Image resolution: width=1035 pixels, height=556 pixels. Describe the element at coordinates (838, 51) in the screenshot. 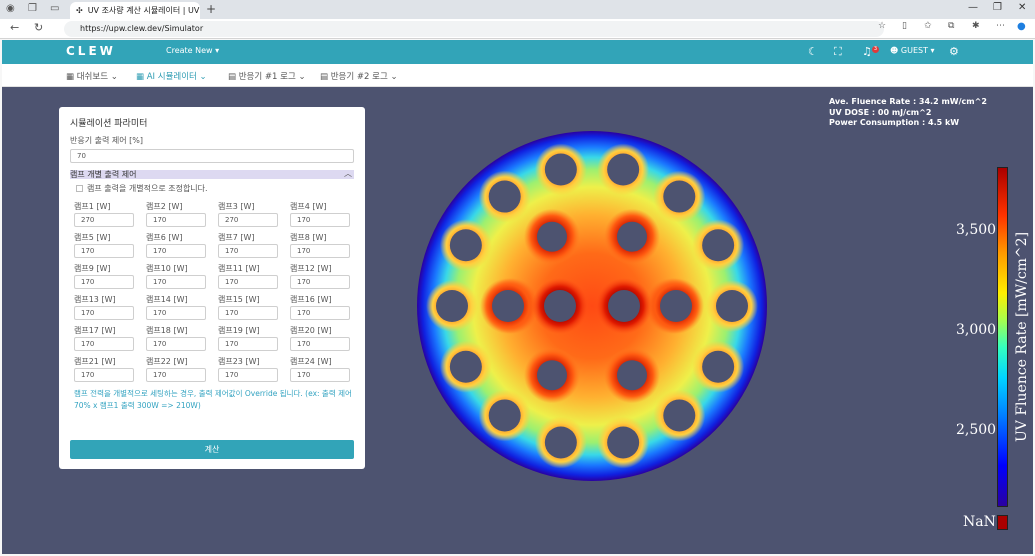

I see `fullscreen-icon: ⛶` at that location.